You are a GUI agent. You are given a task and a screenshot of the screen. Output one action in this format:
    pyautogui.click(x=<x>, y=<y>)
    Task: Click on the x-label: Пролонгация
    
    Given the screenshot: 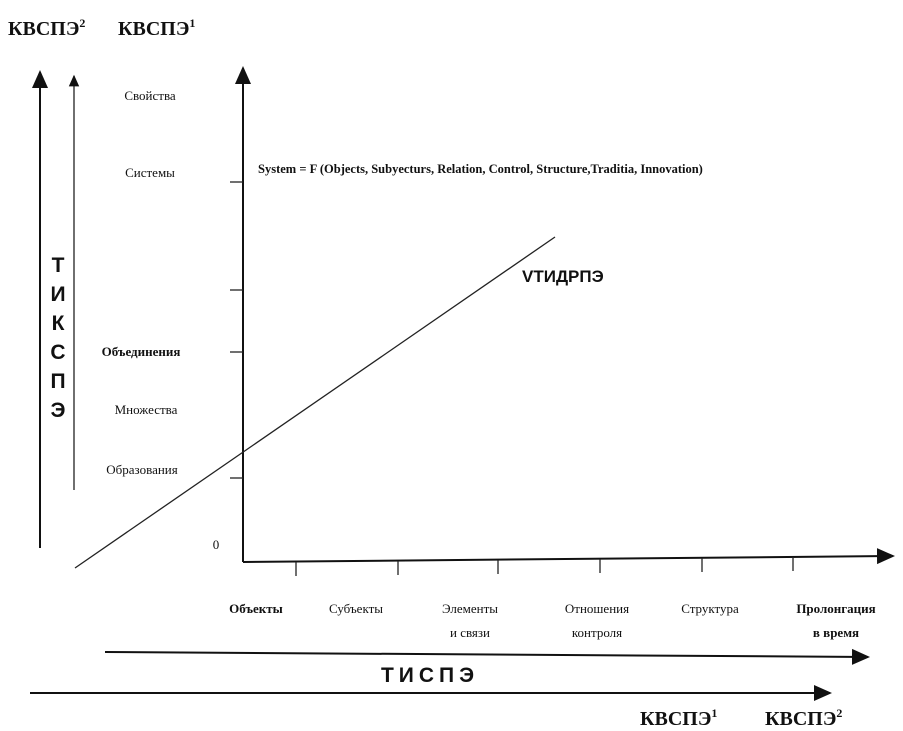 What is the action you would take?
    pyautogui.click(x=835, y=608)
    